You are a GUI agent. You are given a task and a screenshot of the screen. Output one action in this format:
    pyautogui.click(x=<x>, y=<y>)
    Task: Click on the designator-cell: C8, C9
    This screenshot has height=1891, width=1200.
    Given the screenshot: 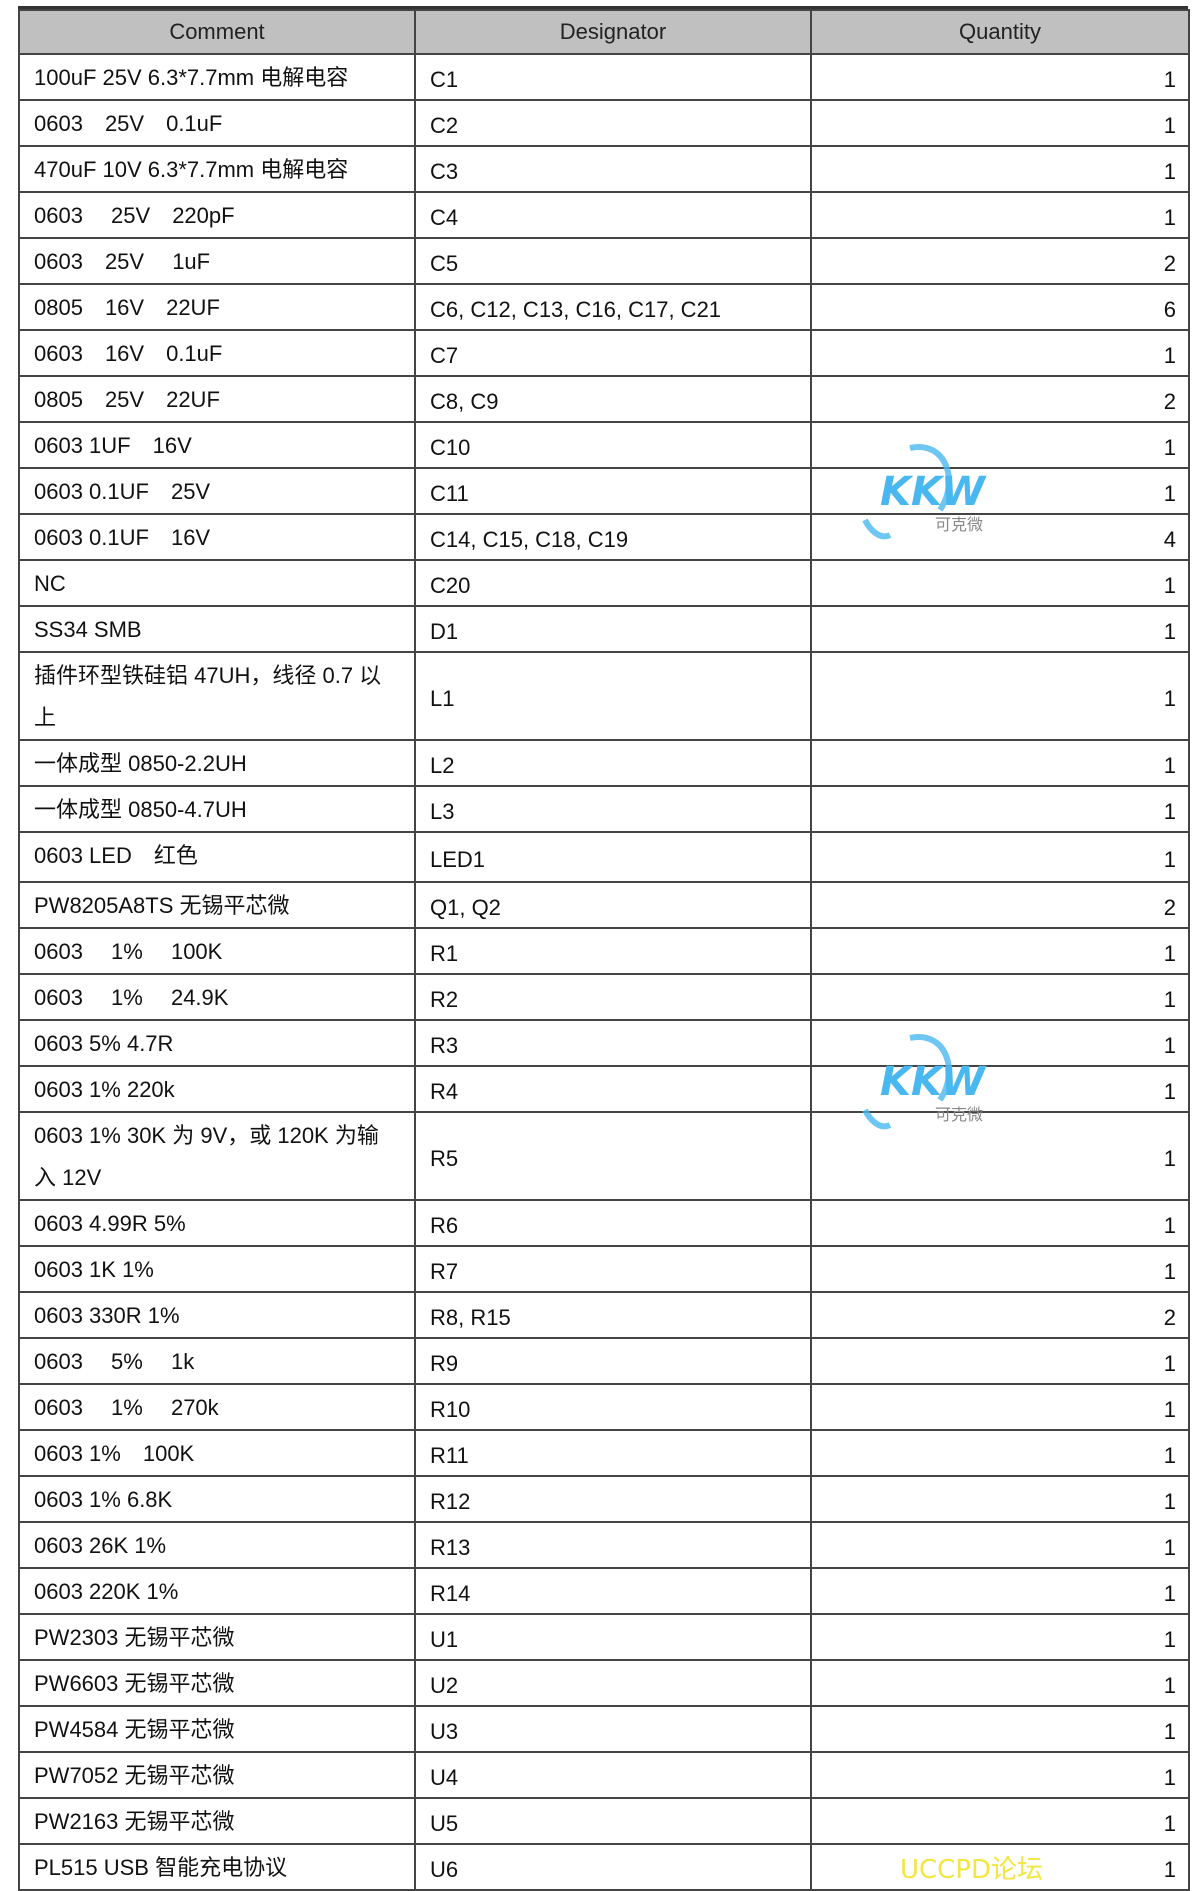 What is the action you would take?
    pyautogui.click(x=613, y=399)
    